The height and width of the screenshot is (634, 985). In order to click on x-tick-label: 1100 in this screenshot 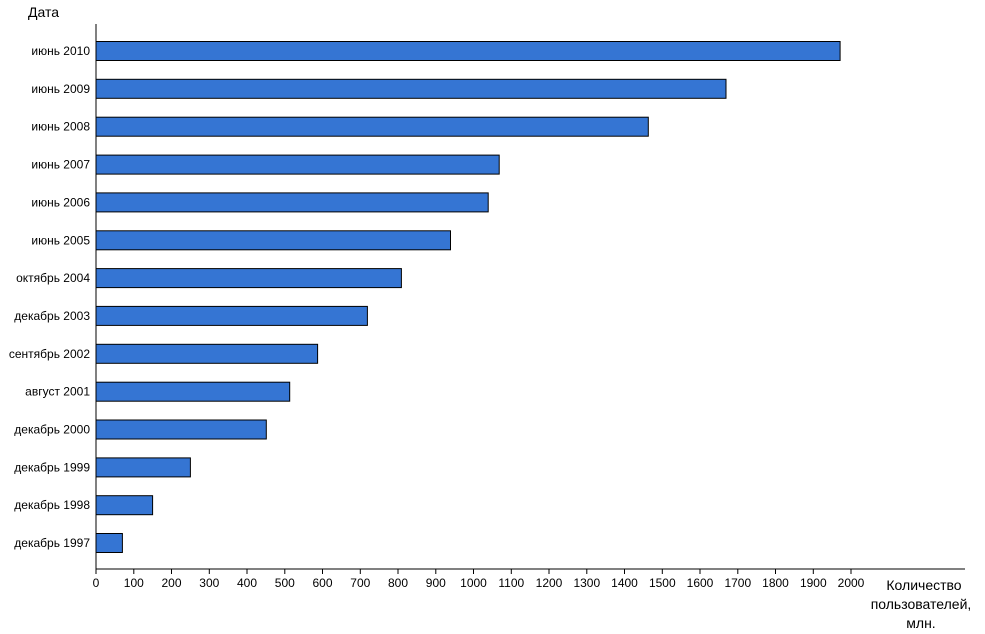, I will do `click(511, 583)`.